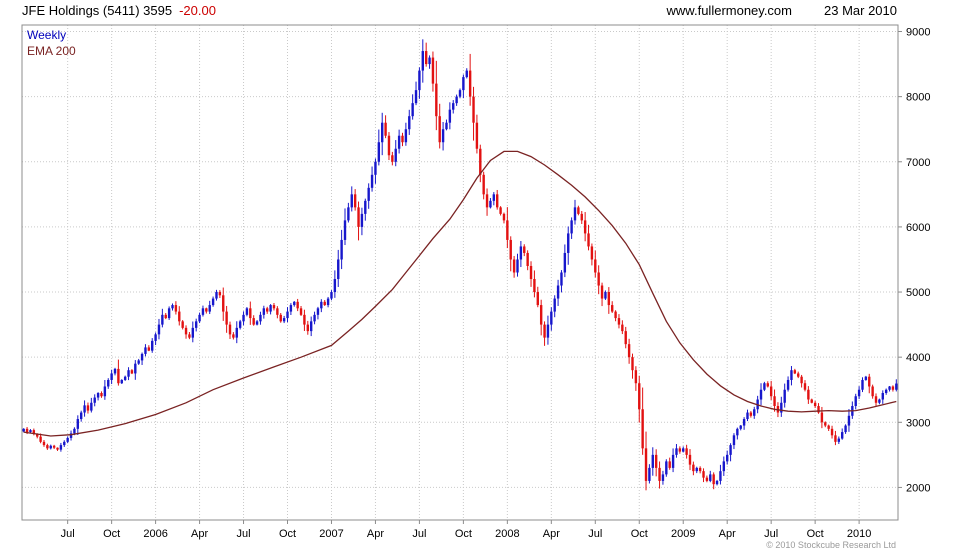 The height and width of the screenshot is (560, 980). I want to click on price-change-value: -20.00, so click(197, 10).